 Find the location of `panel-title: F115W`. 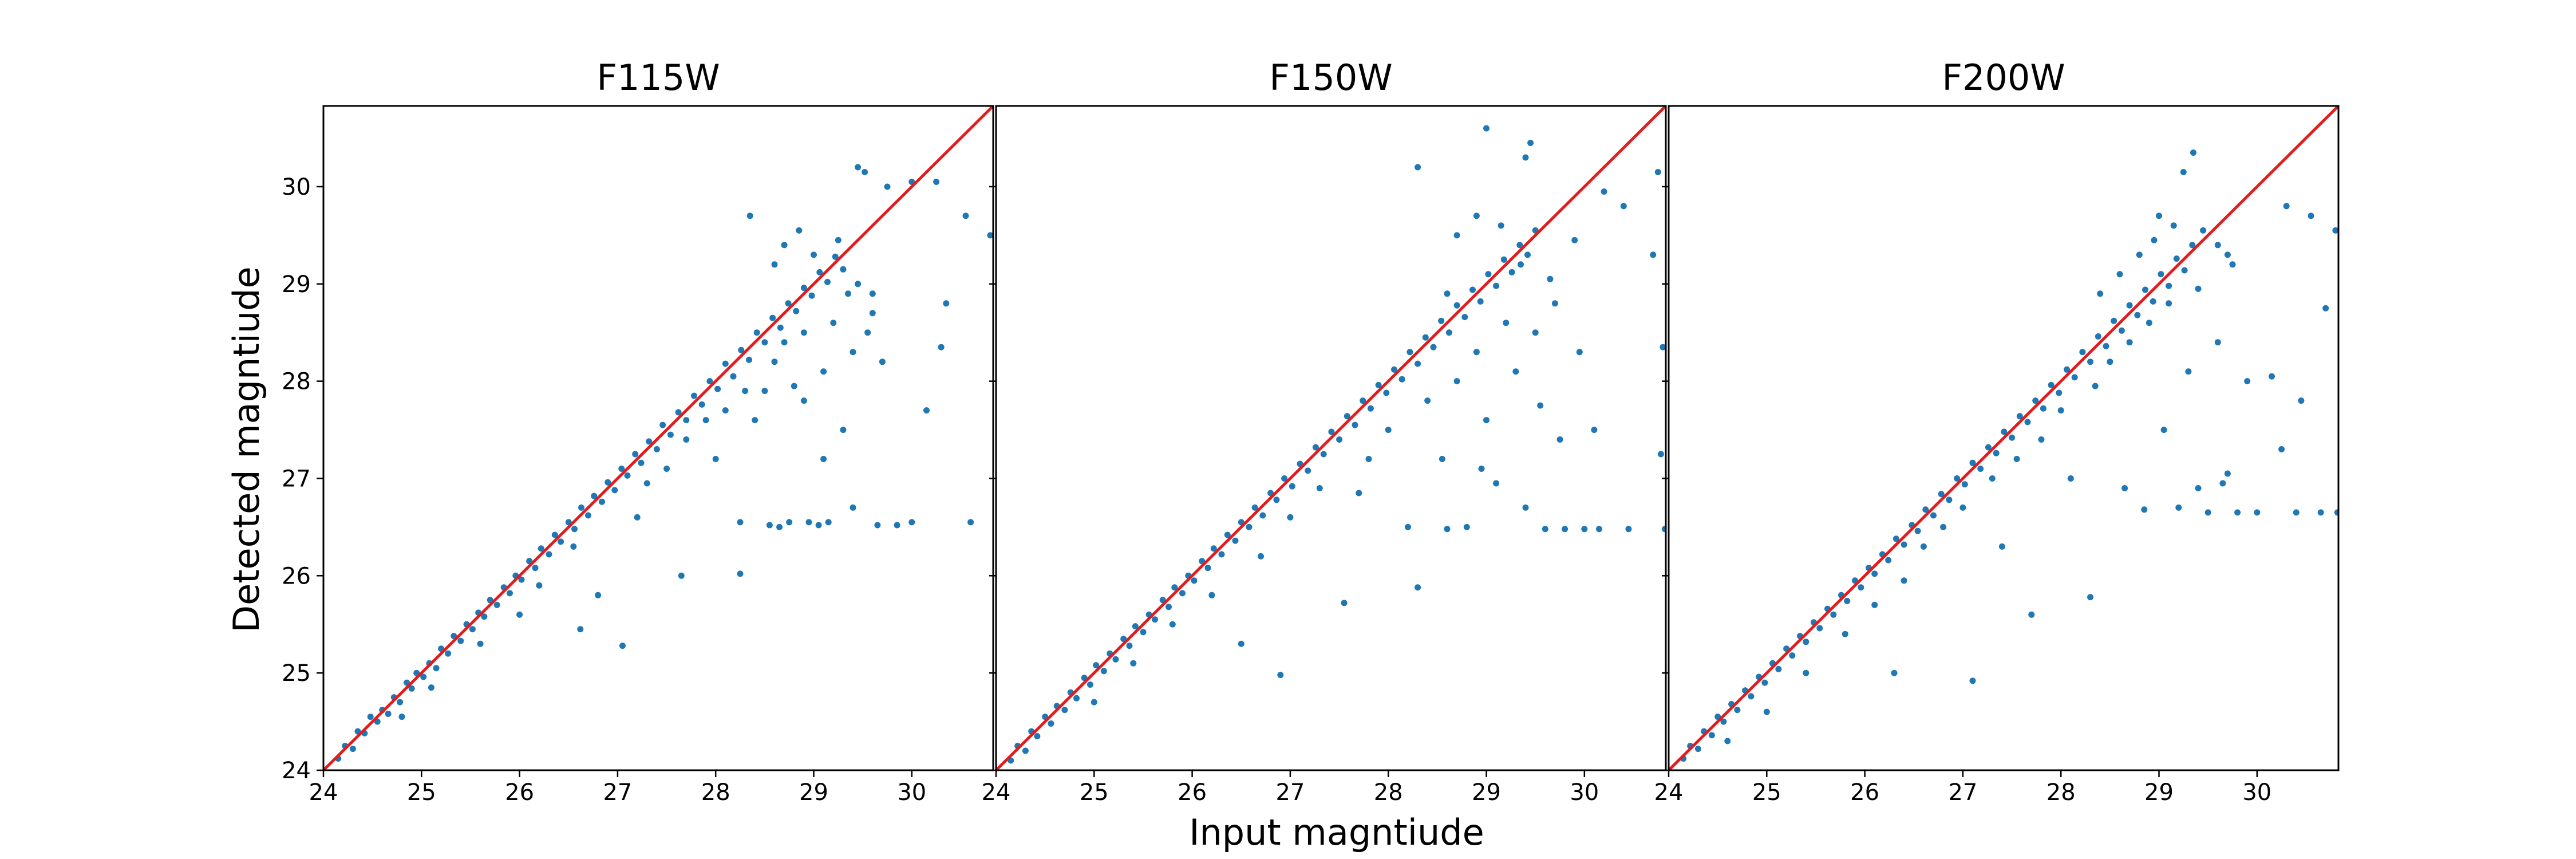

panel-title: F115W is located at coordinates (658, 77).